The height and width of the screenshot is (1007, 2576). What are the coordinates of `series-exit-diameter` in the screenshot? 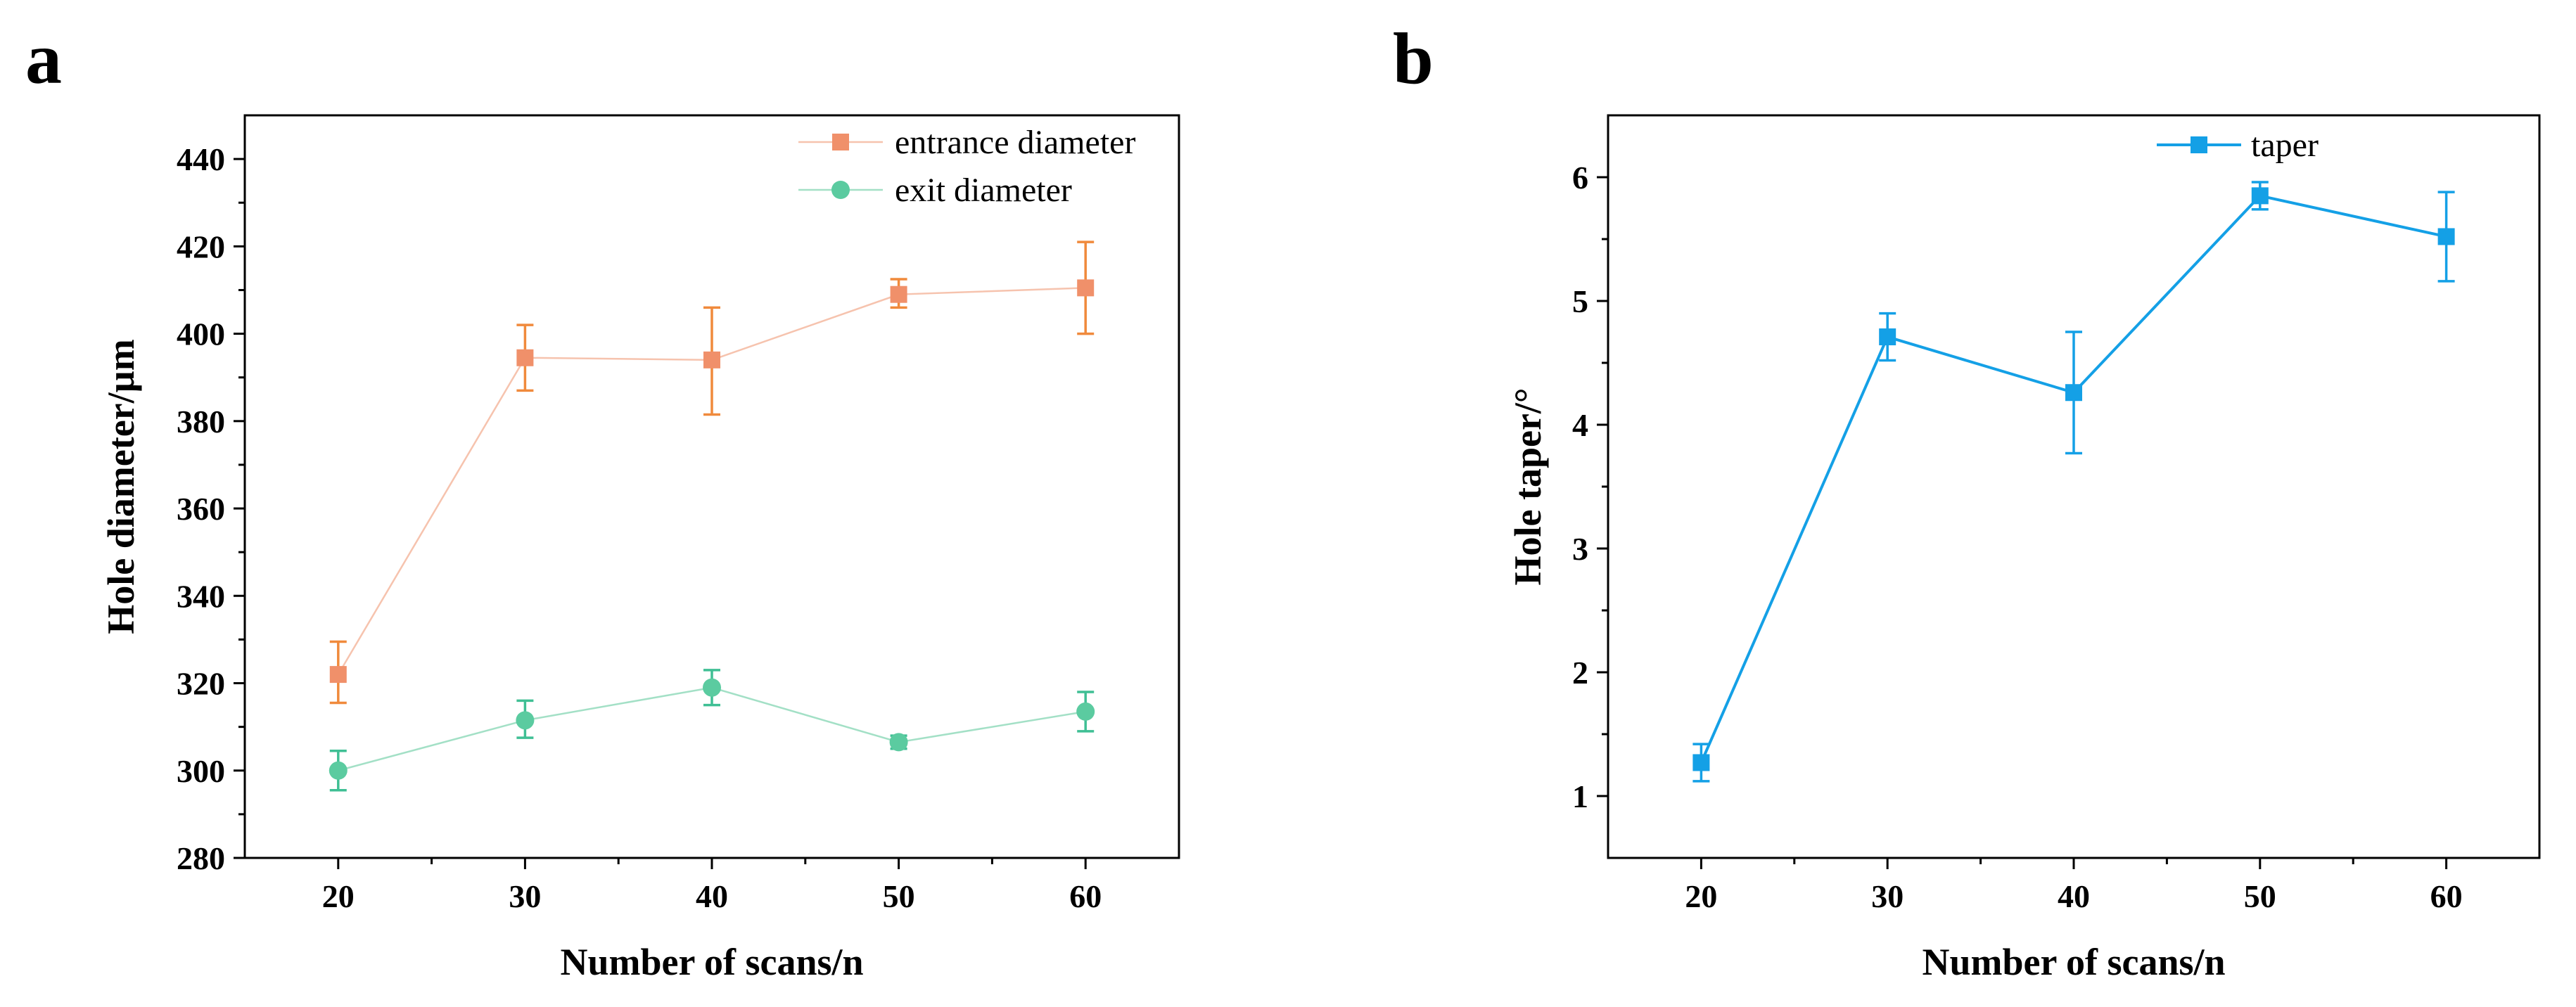 It's located at (712, 730).